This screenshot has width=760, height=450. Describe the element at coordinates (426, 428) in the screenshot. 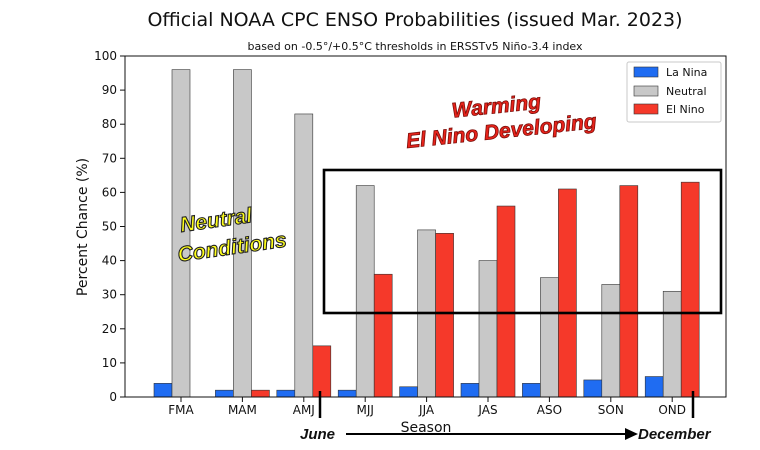

I see `x-axis-label: Season` at that location.